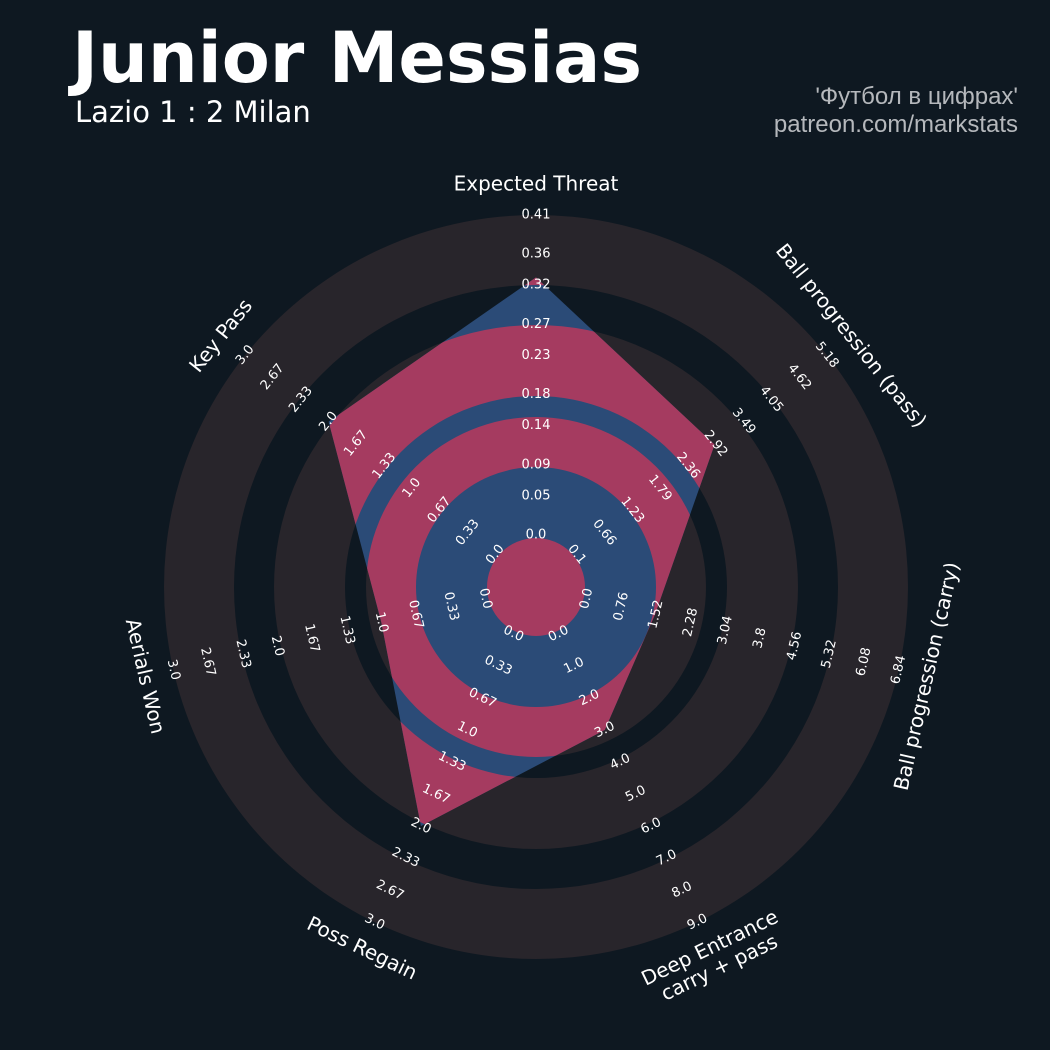 Image resolution: width=1050 pixels, height=1050 pixels. I want to click on chart-subtitle: Lazio 1 : 2 Milan, so click(193, 112).